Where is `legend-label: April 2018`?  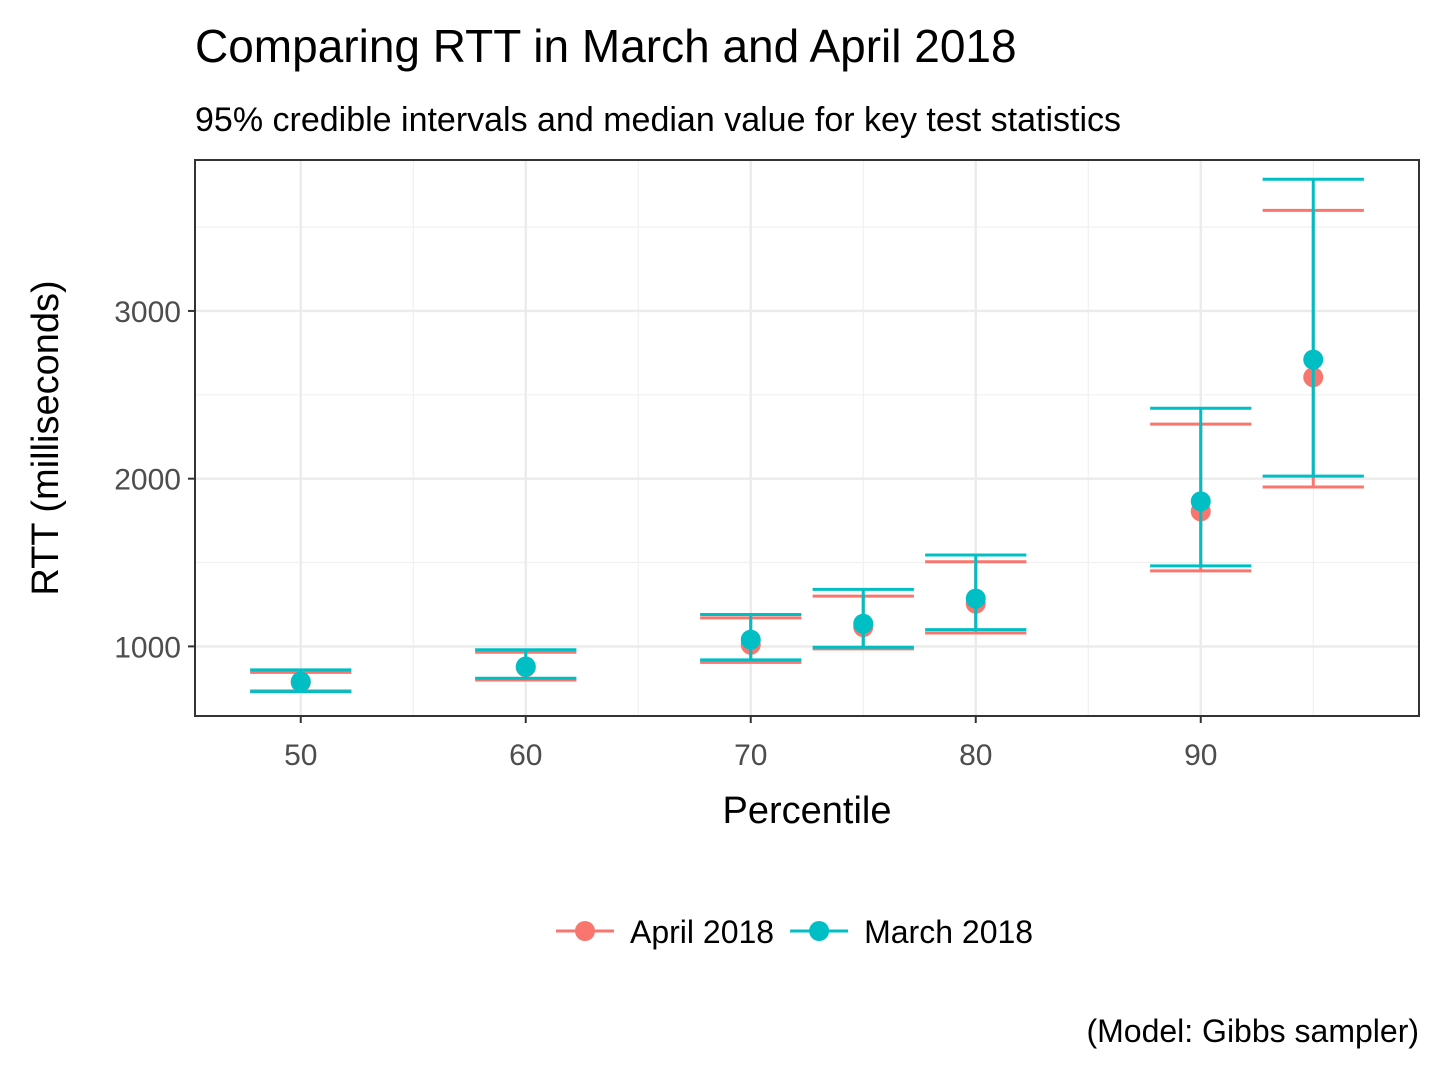 legend-label: April 2018 is located at coordinates (702, 932).